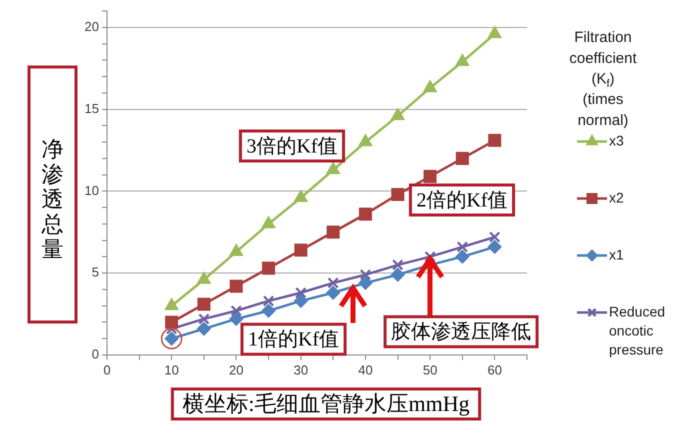 This screenshot has width=684, height=428. I want to click on legend-label: Reduced oncotic pressure, so click(637, 330).